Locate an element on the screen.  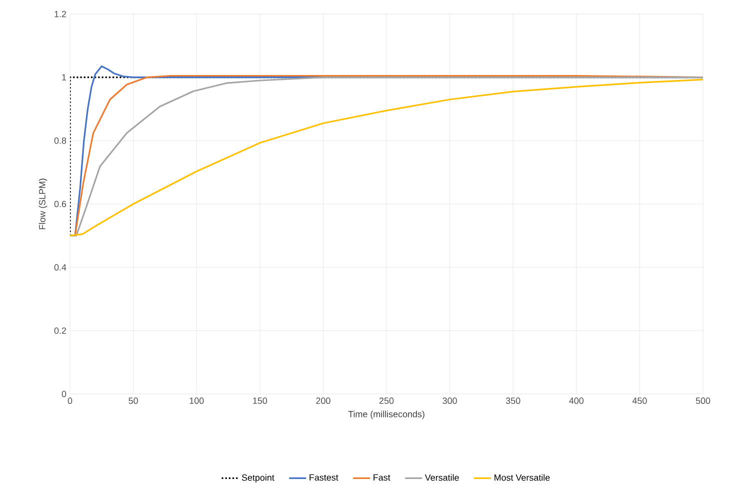
x-tick-label: 100 is located at coordinates (197, 401).